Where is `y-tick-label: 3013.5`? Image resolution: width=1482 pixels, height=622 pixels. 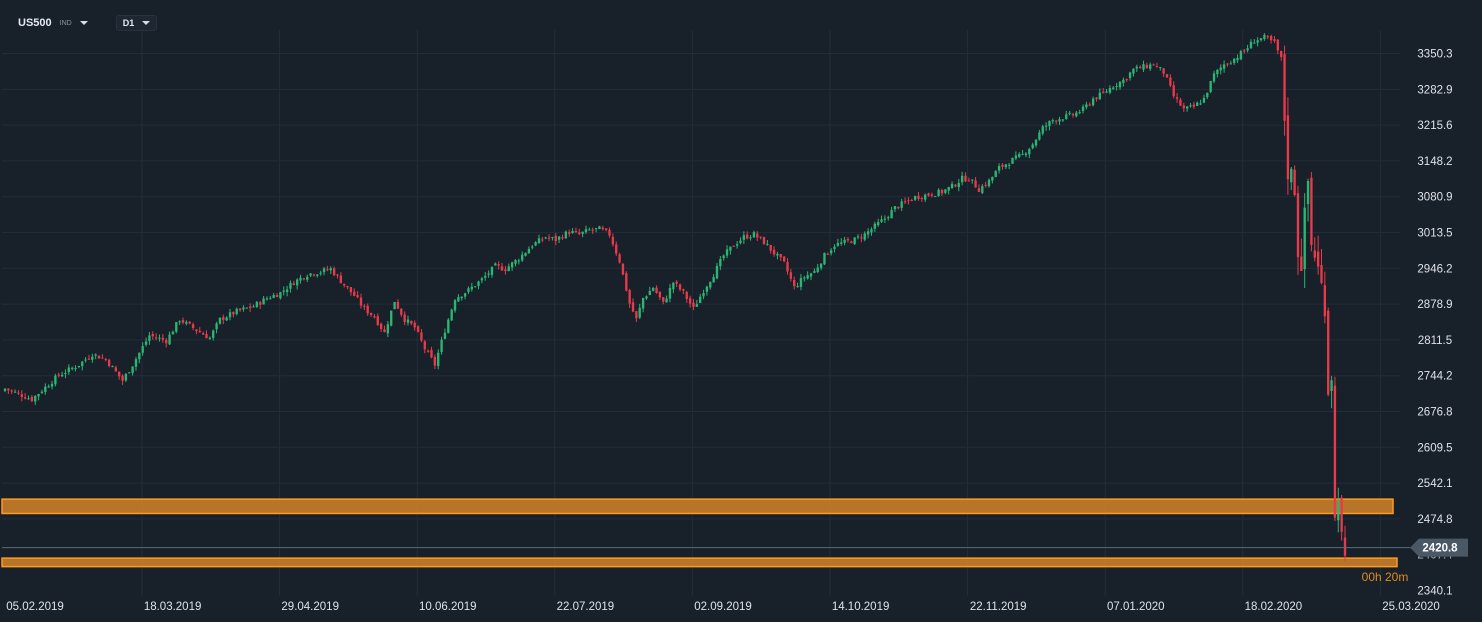 y-tick-label: 3013.5 is located at coordinates (1434, 234).